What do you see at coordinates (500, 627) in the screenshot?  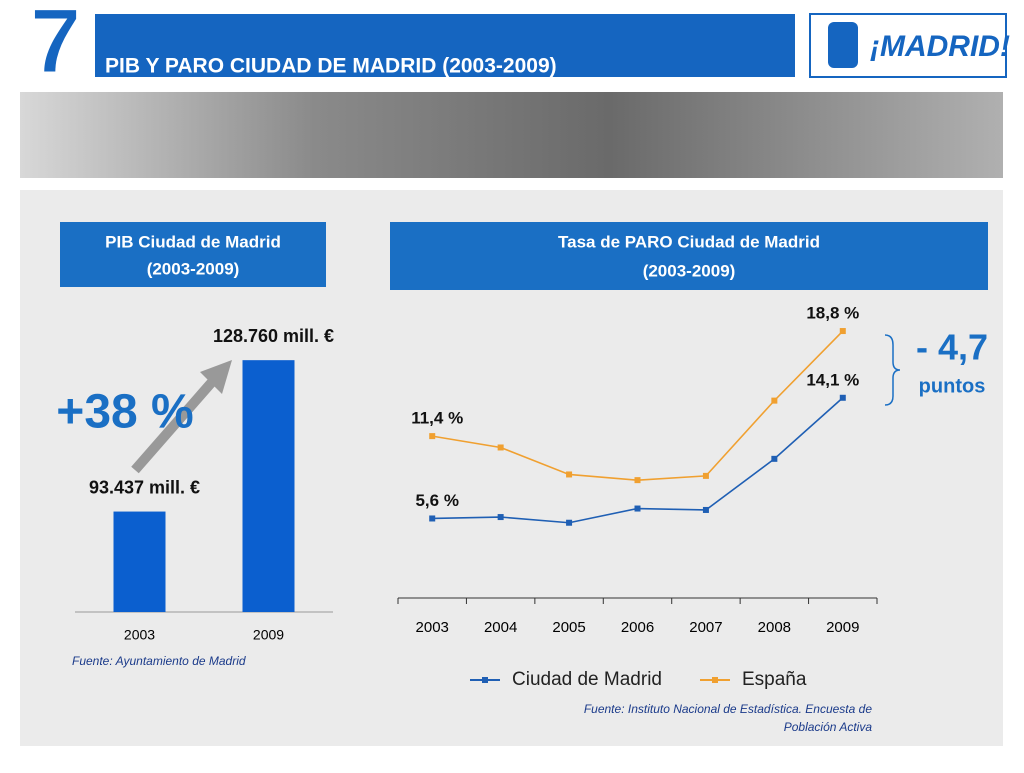 I see `x-tick-label: 2004` at bounding box center [500, 627].